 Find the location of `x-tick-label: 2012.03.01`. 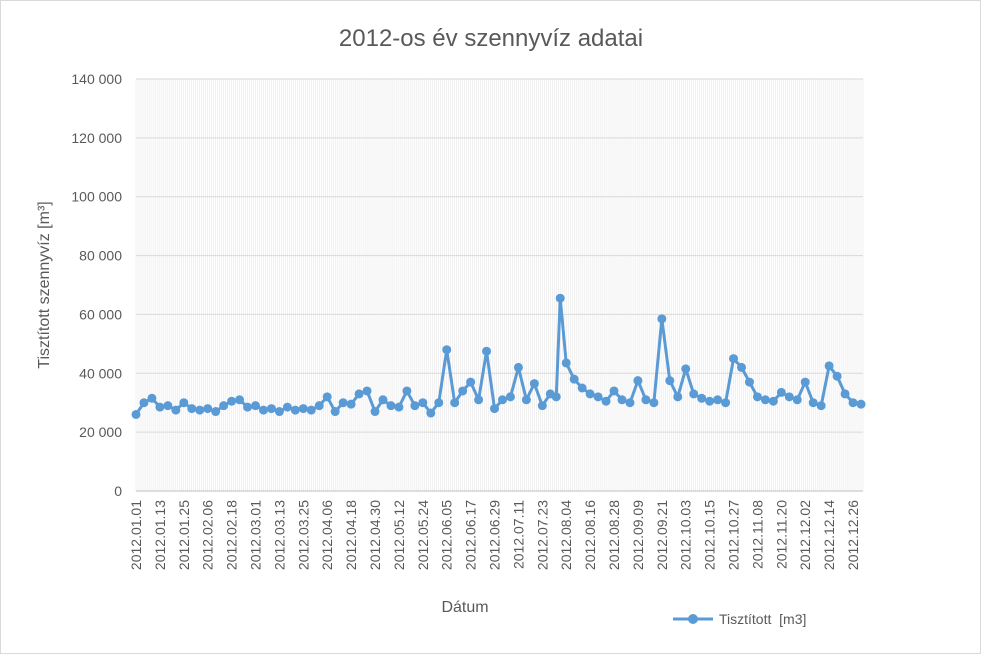

x-tick-label: 2012.03.01 is located at coordinates (256, 535).